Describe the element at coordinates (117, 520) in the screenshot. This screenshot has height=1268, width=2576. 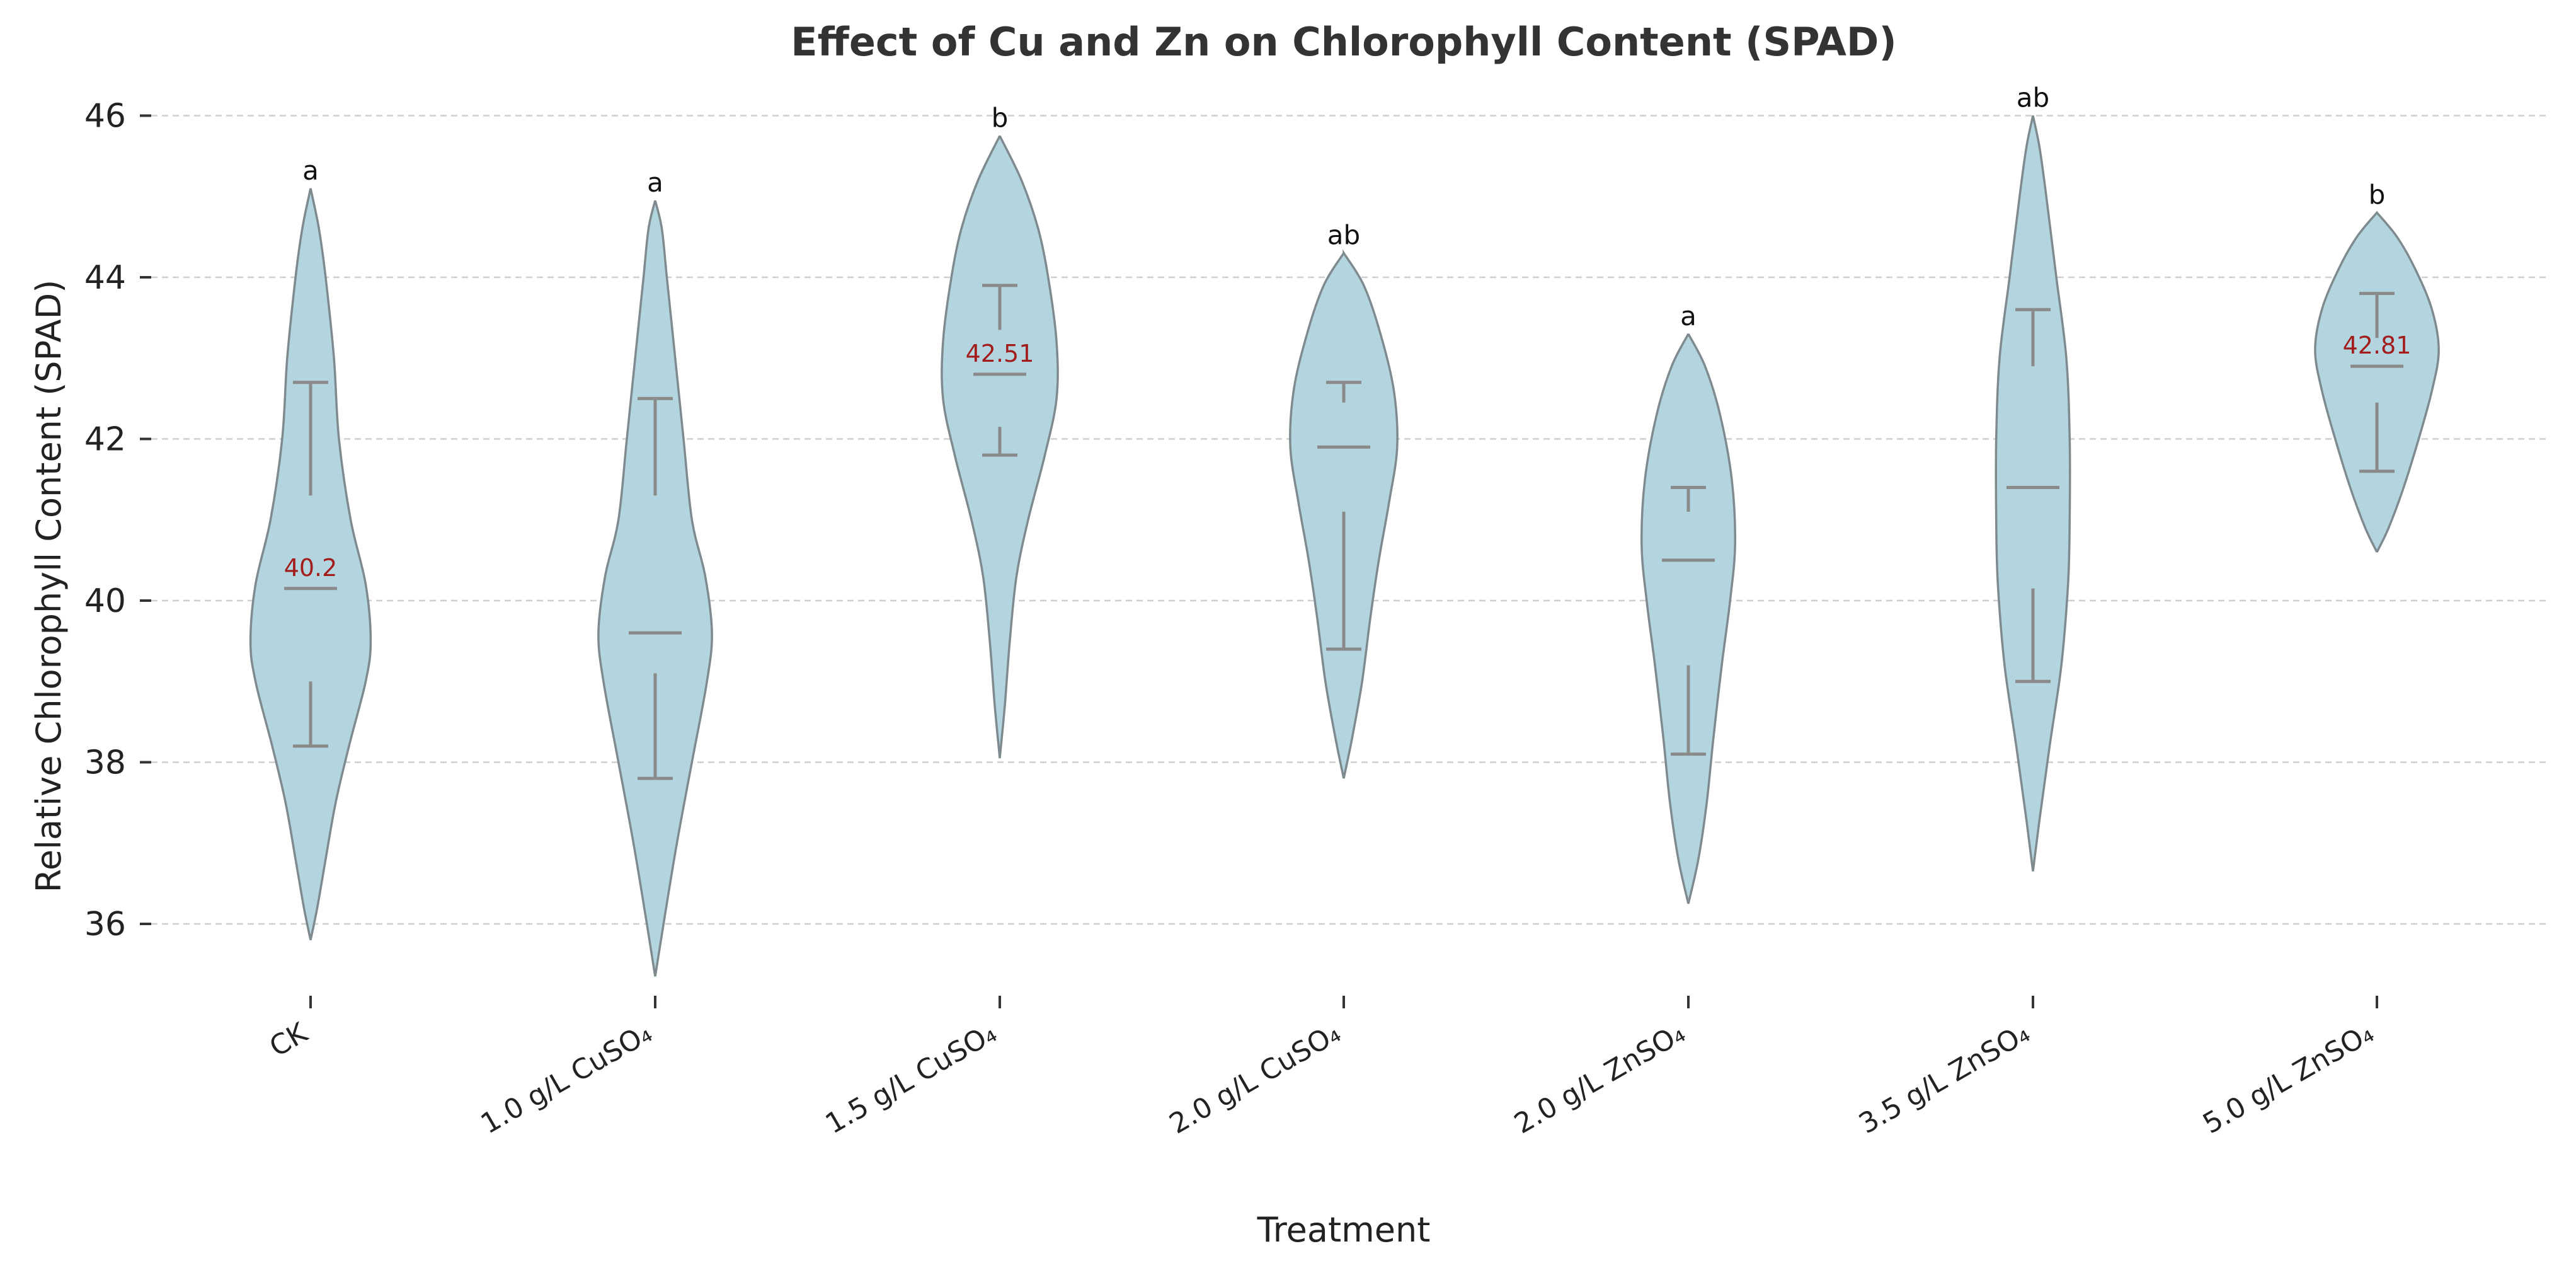
I see `y-axis-ticks: 36 38 40 42 44 46` at that location.